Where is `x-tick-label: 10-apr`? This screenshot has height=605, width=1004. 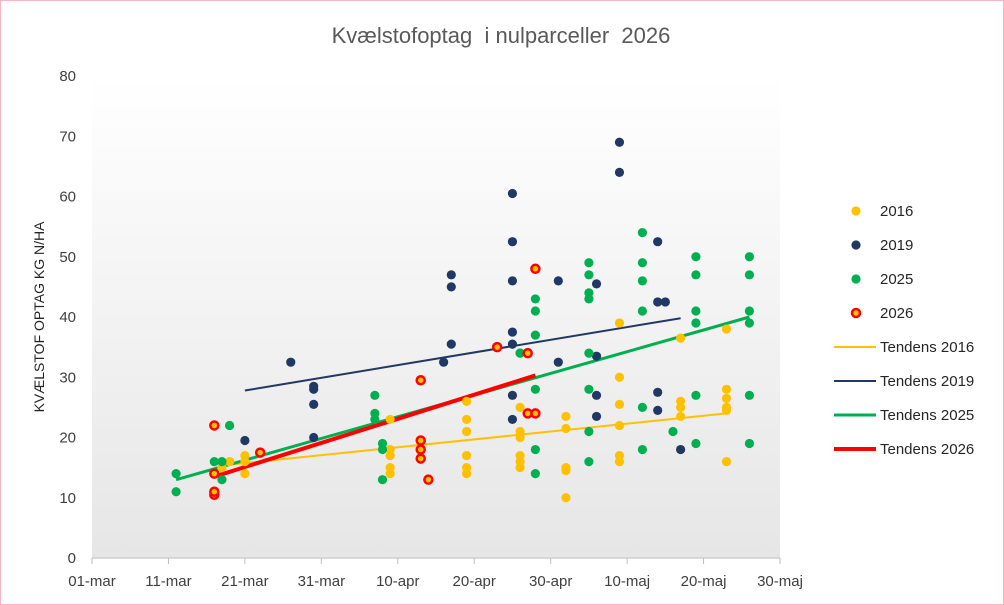
x-tick-label: 10-apr is located at coordinates (397, 581).